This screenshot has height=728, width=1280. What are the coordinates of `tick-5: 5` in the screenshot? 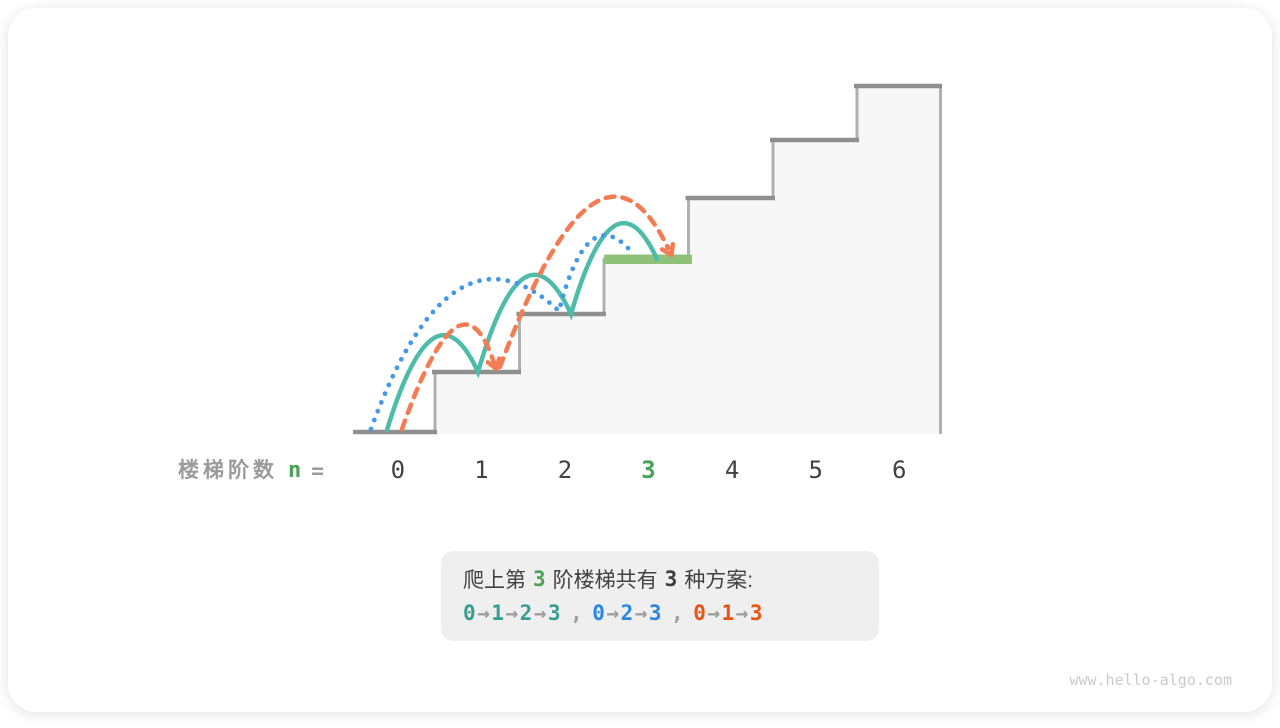 It's located at (815, 470).